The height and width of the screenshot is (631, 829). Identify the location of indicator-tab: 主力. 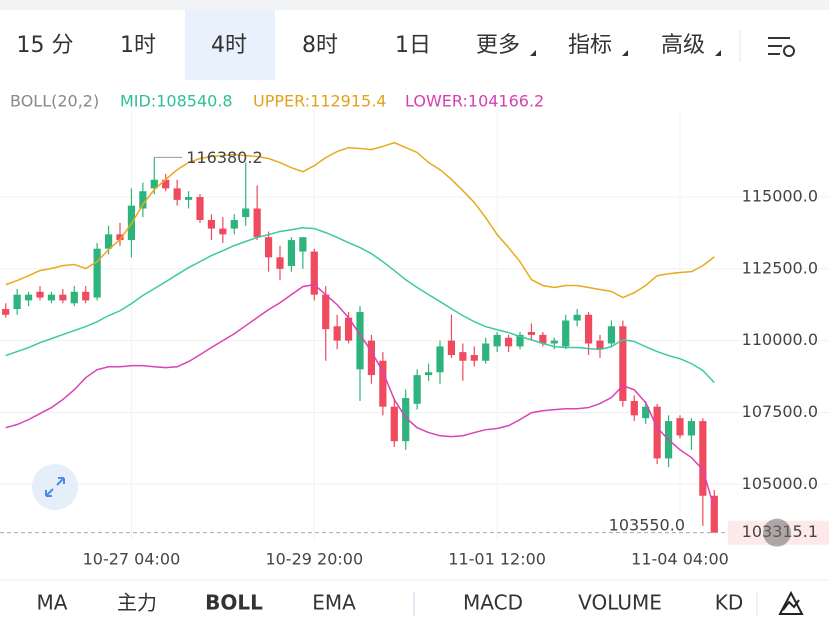
(137, 603).